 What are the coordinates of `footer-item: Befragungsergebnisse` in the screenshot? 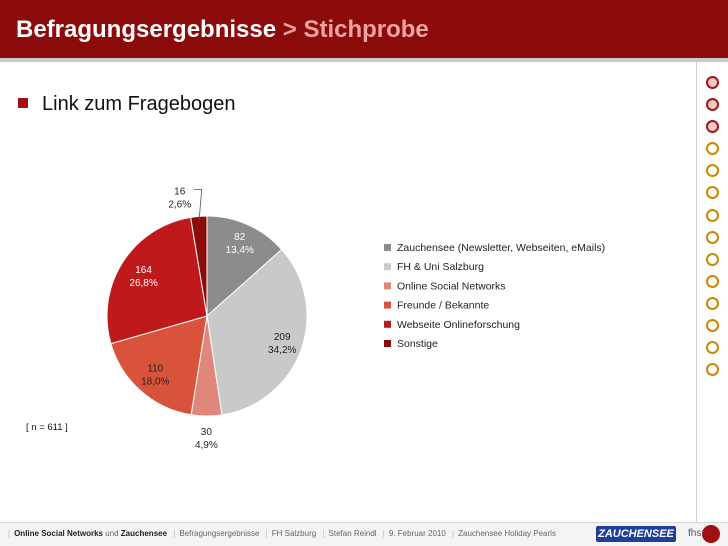 It's located at (219, 533).